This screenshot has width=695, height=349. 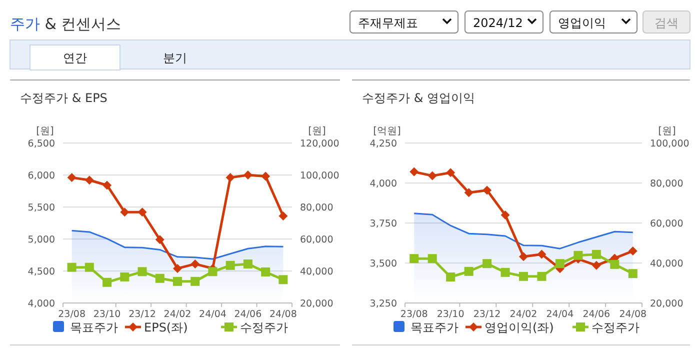 I want to click on y-tick-label: 3,500, so click(x=383, y=264).